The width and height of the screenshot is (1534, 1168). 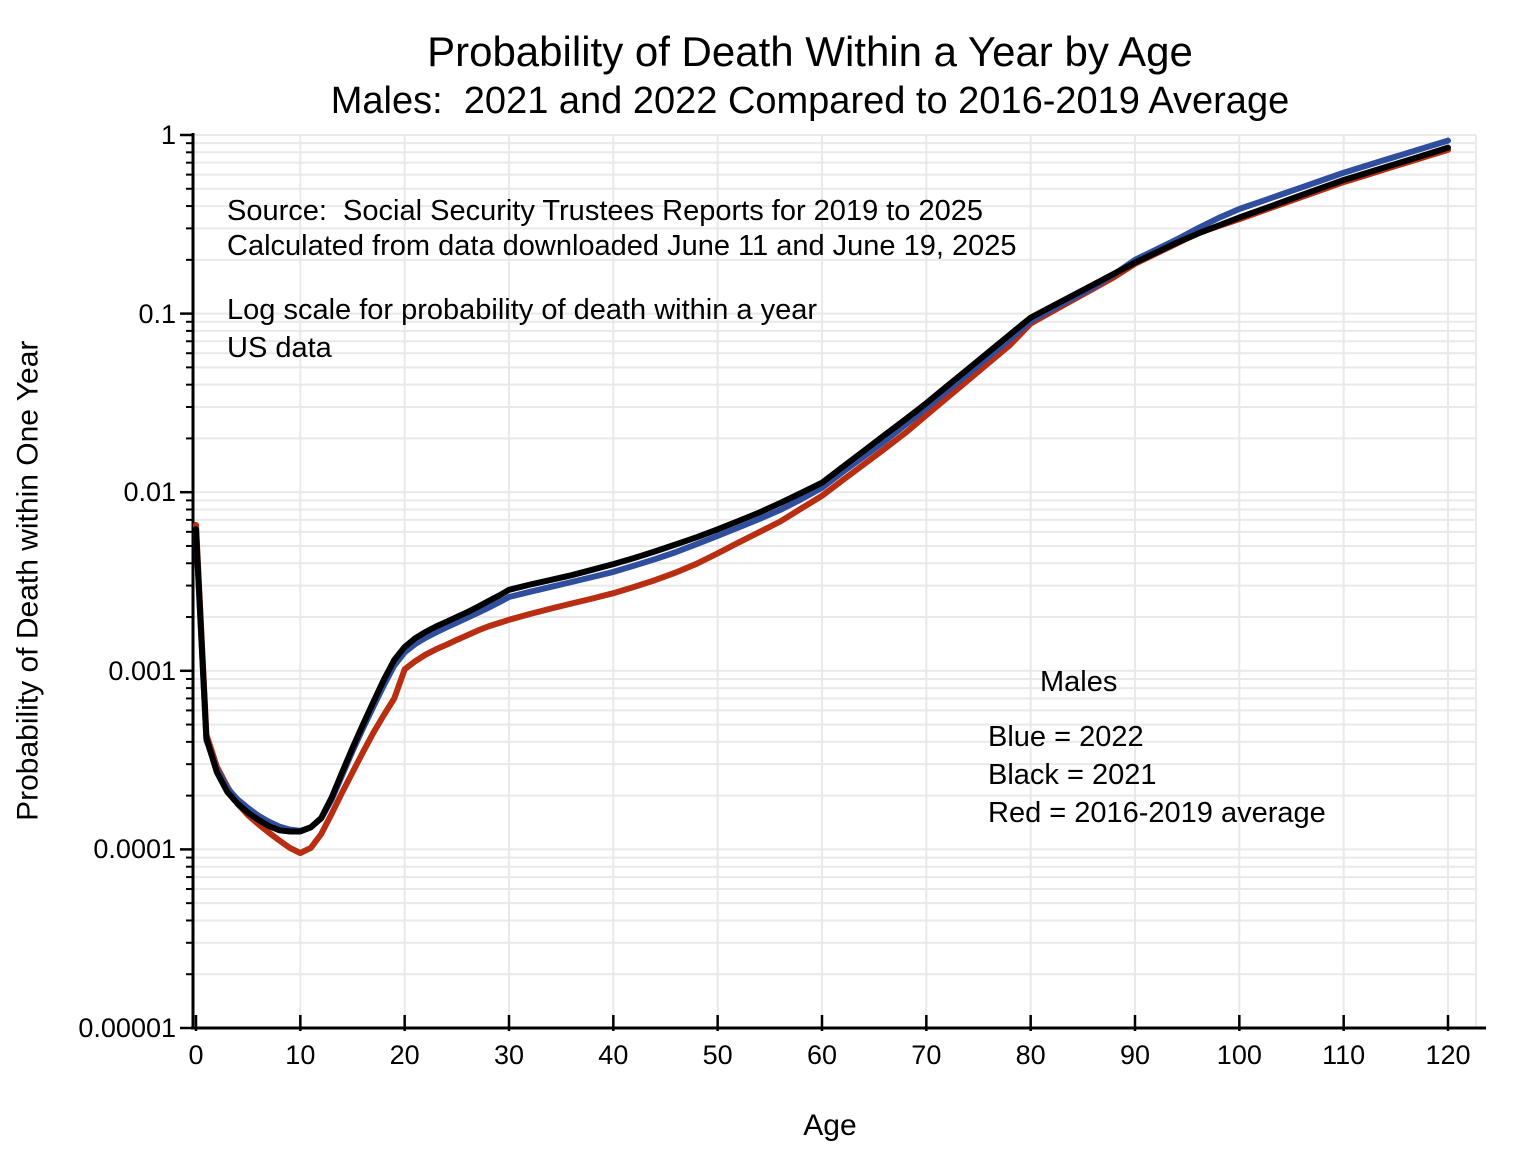 I want to click on x-tick-label-50: 50, so click(x=717, y=1055).